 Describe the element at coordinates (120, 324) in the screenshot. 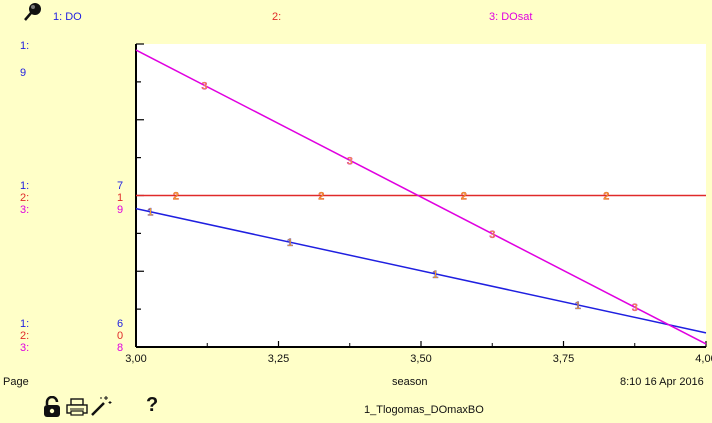

I see `scale-bot-value-1: 6` at that location.